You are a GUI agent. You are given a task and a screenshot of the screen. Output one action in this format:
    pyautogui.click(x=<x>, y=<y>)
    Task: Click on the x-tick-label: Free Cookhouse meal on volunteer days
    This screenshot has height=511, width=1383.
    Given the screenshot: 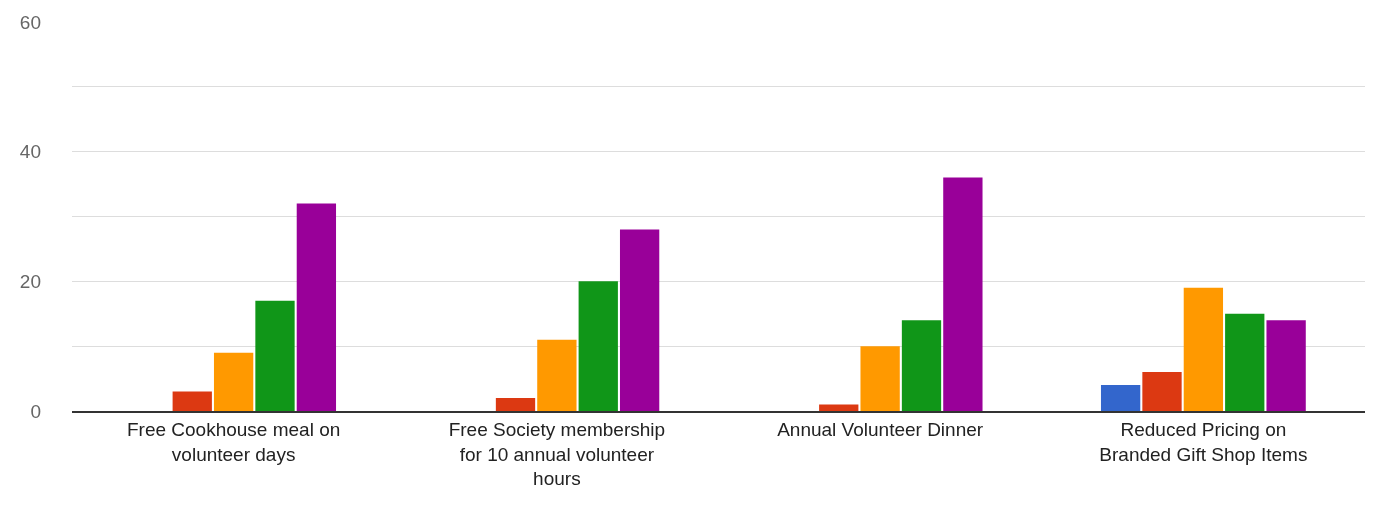 What is the action you would take?
    pyautogui.click(x=233, y=441)
    